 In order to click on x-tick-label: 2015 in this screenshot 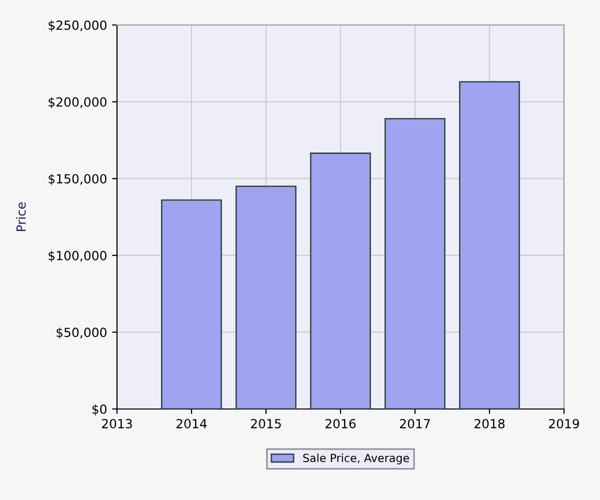, I will do `click(266, 423)`.